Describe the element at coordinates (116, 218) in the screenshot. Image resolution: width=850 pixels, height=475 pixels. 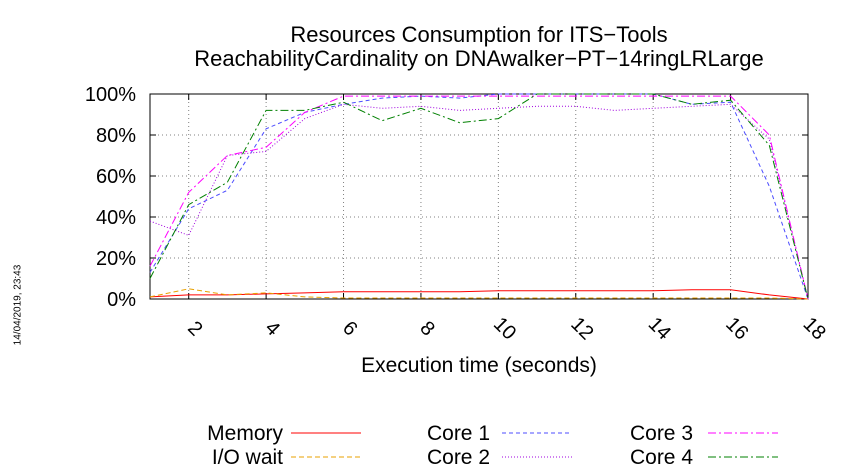
I see `y-tick-label: 40%` at that location.